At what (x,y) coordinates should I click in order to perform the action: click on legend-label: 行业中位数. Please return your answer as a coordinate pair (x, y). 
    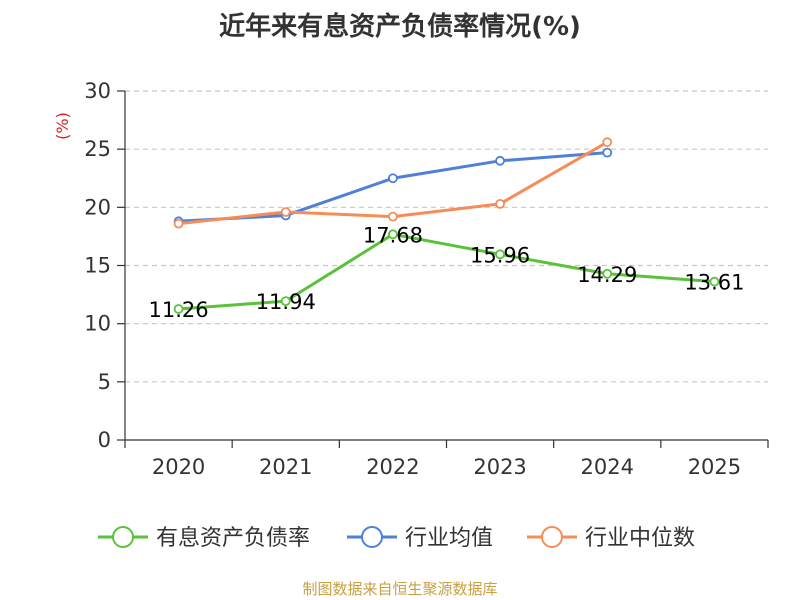
    Looking at the image, I should click on (640, 538).